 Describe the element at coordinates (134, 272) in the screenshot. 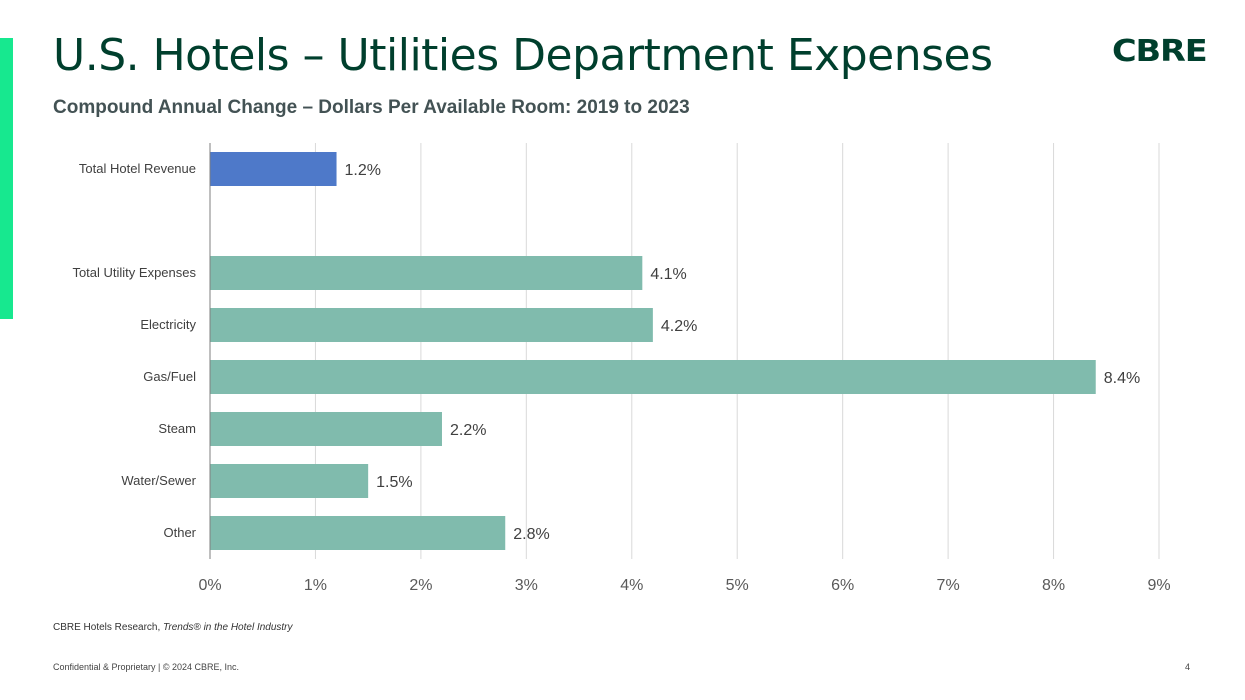

I see `category-label: Total Utility Expenses` at that location.